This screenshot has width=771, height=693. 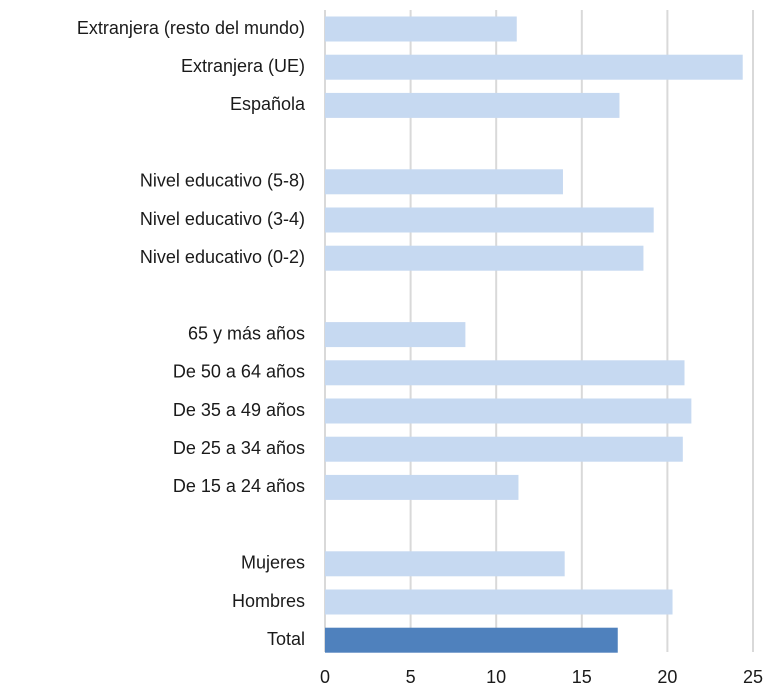 What do you see at coordinates (243, 66) in the screenshot?
I see `category-label-1: Extranjera (UE)` at bounding box center [243, 66].